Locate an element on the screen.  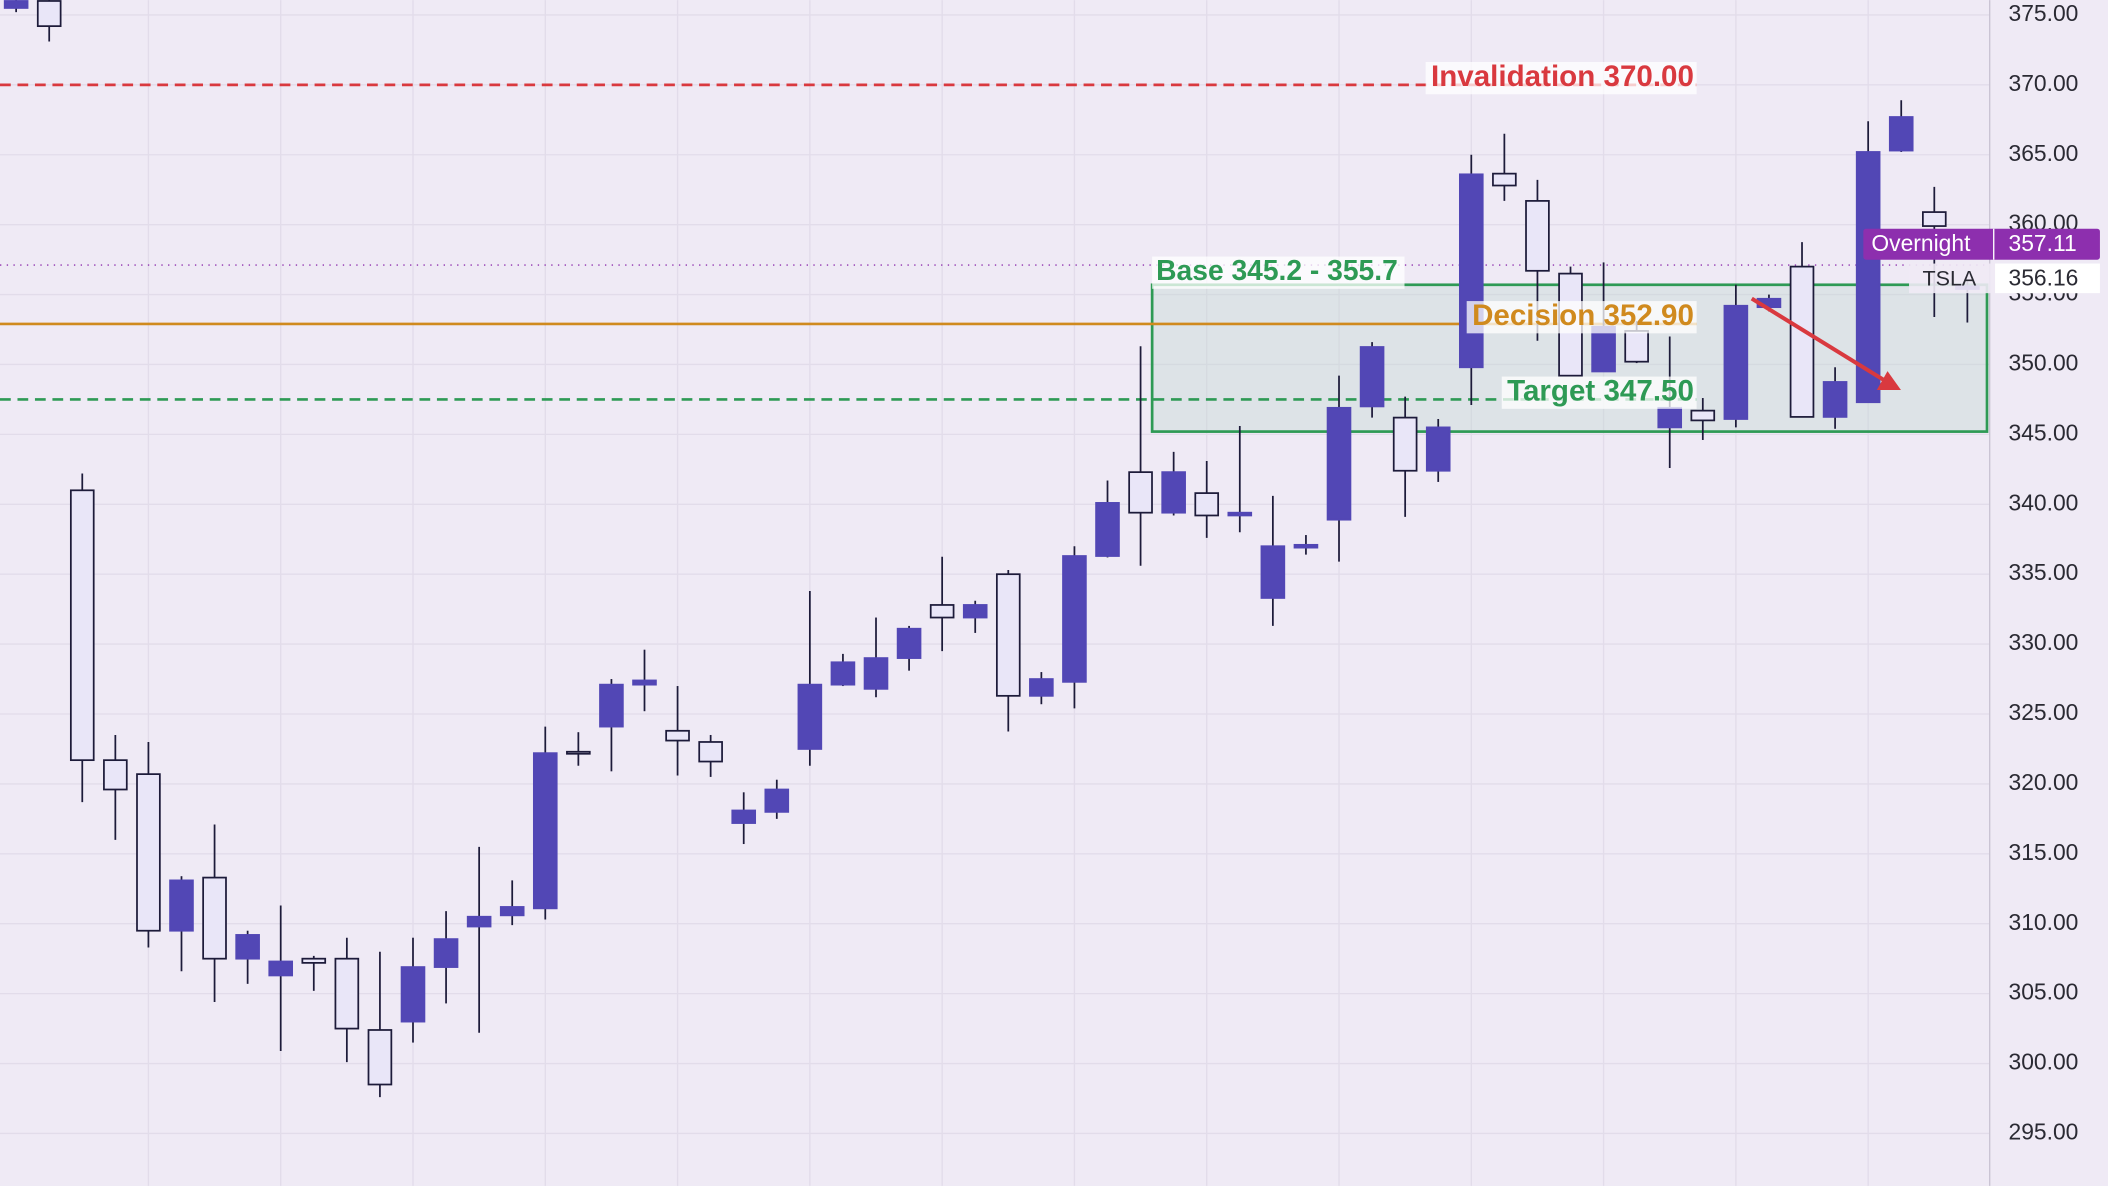
zone-label: Base 345.2 - 355.7 is located at coordinates (1277, 270).